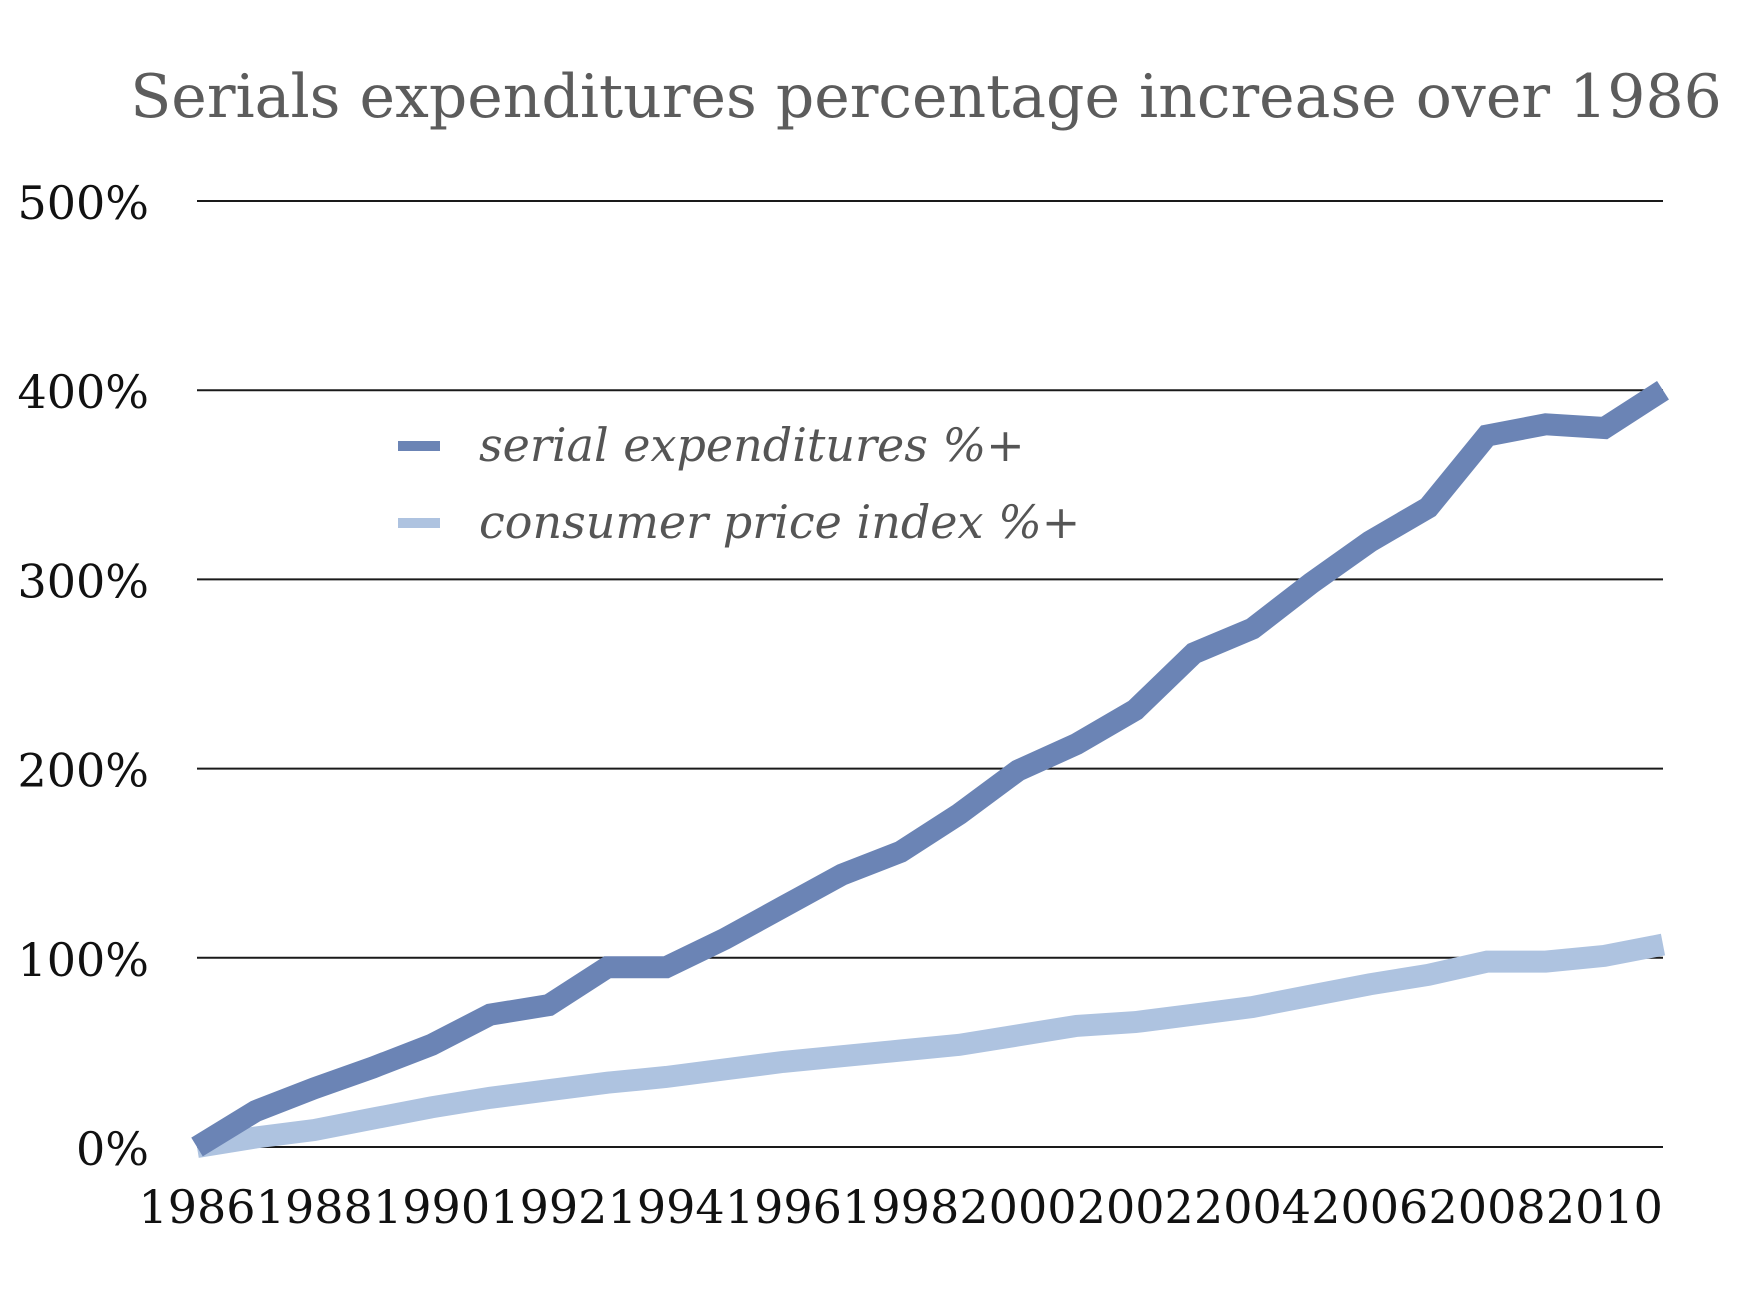 This screenshot has width=1756, height=1291. Describe the element at coordinates (196, 1207) in the screenshot. I see `x-tick-label: 1986` at that location.